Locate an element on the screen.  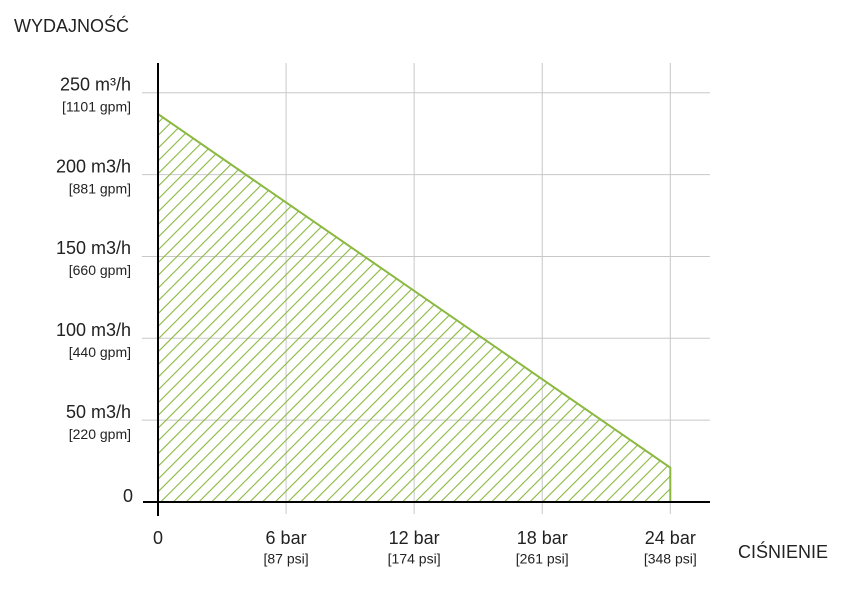
x-tick-sublabel: [348 psi] is located at coordinates (670, 559).